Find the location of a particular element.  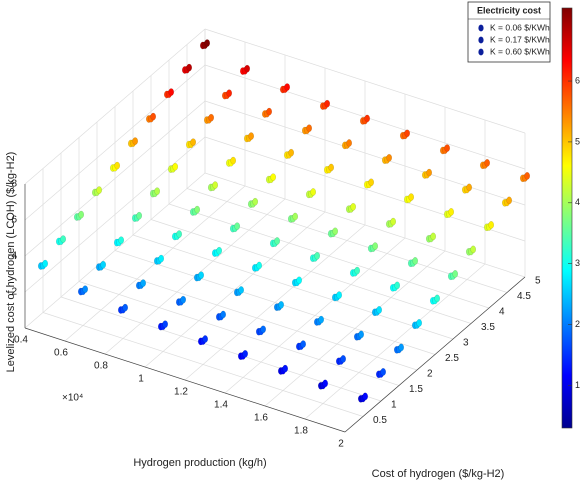

legend-title: Electricity cost is located at coordinates (509, 10).